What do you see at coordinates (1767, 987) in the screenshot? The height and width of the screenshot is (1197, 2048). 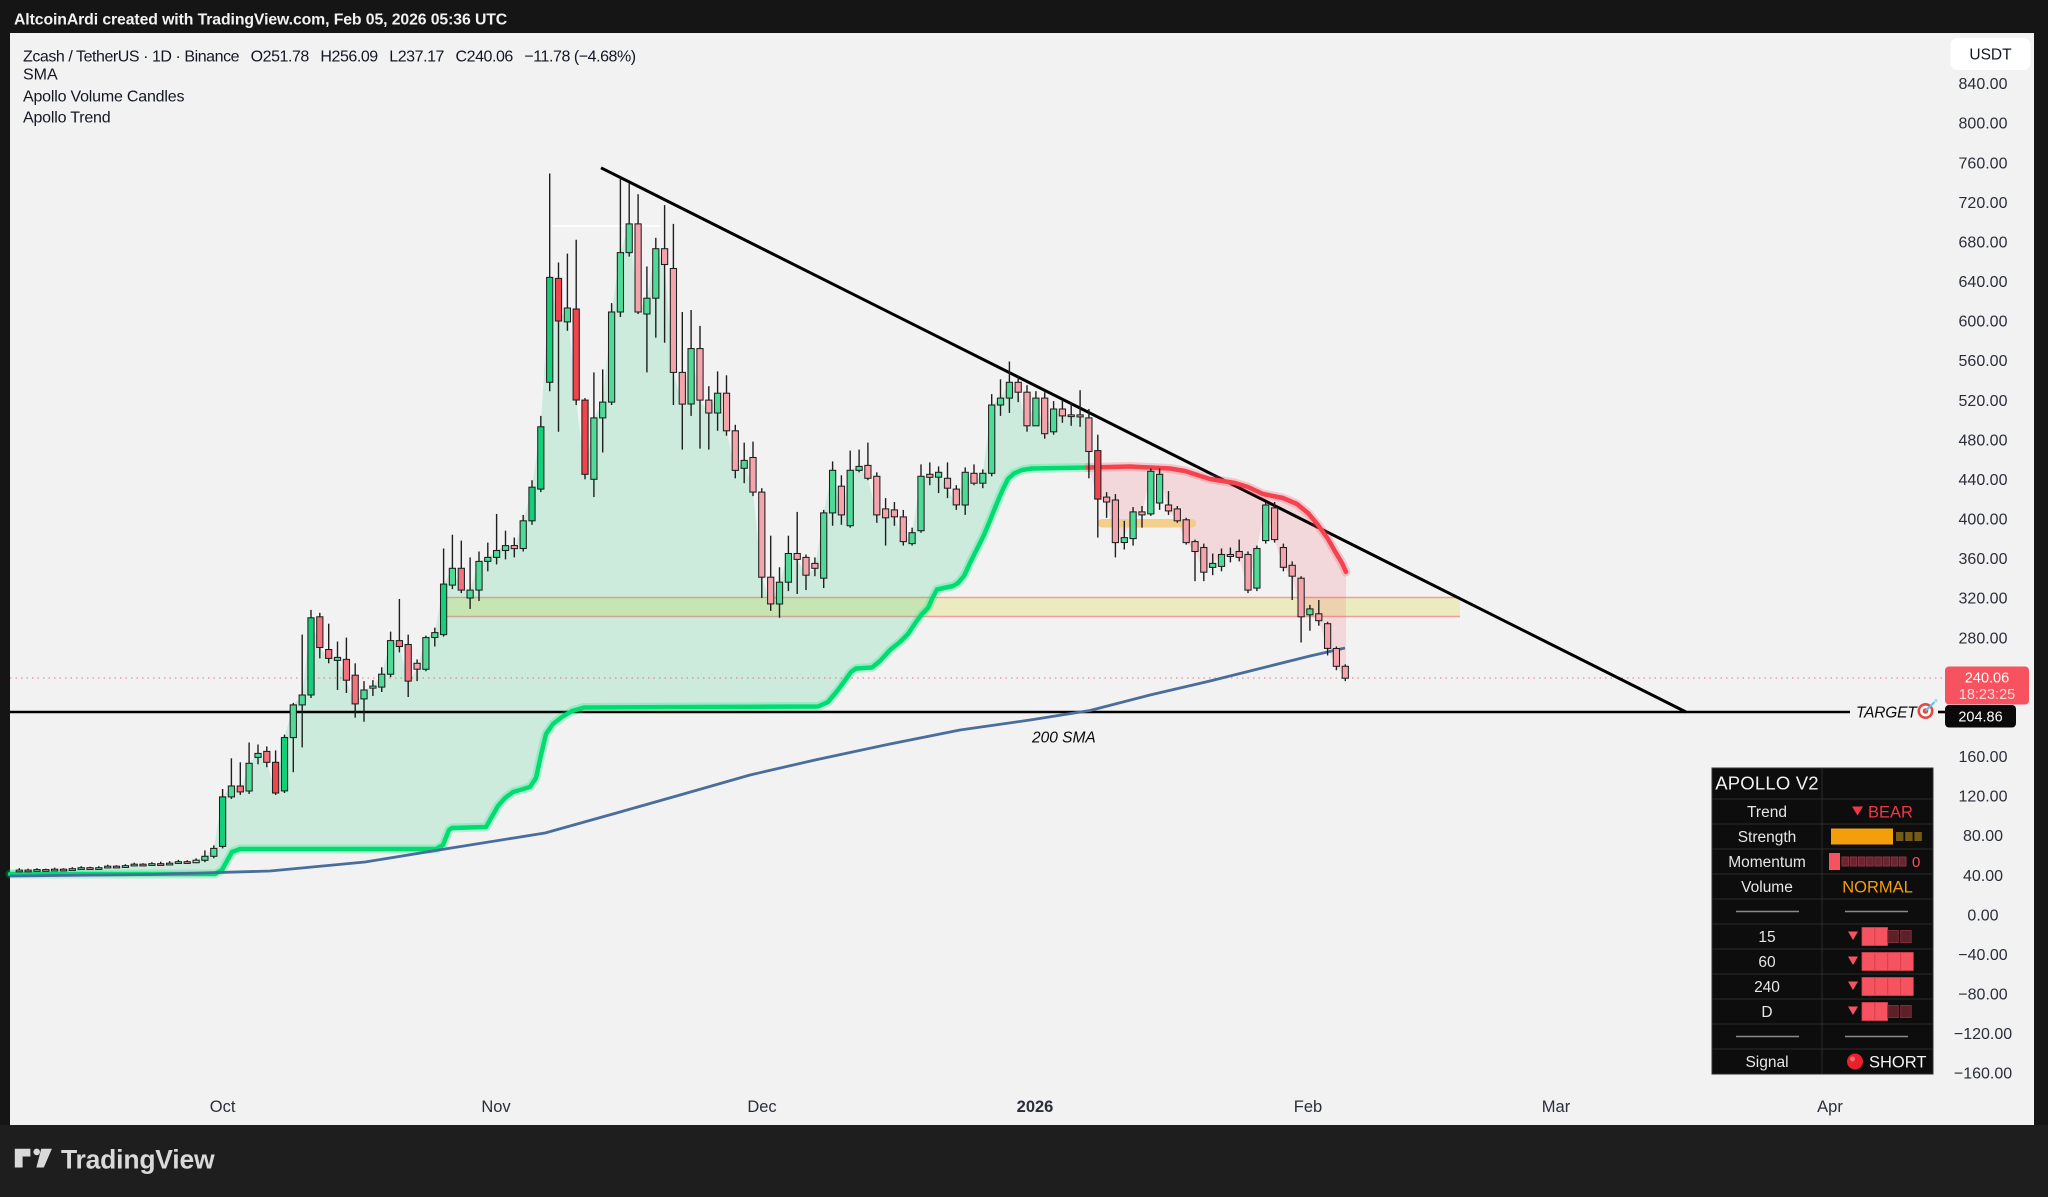 I see `svg-text: 240` at bounding box center [1767, 987].